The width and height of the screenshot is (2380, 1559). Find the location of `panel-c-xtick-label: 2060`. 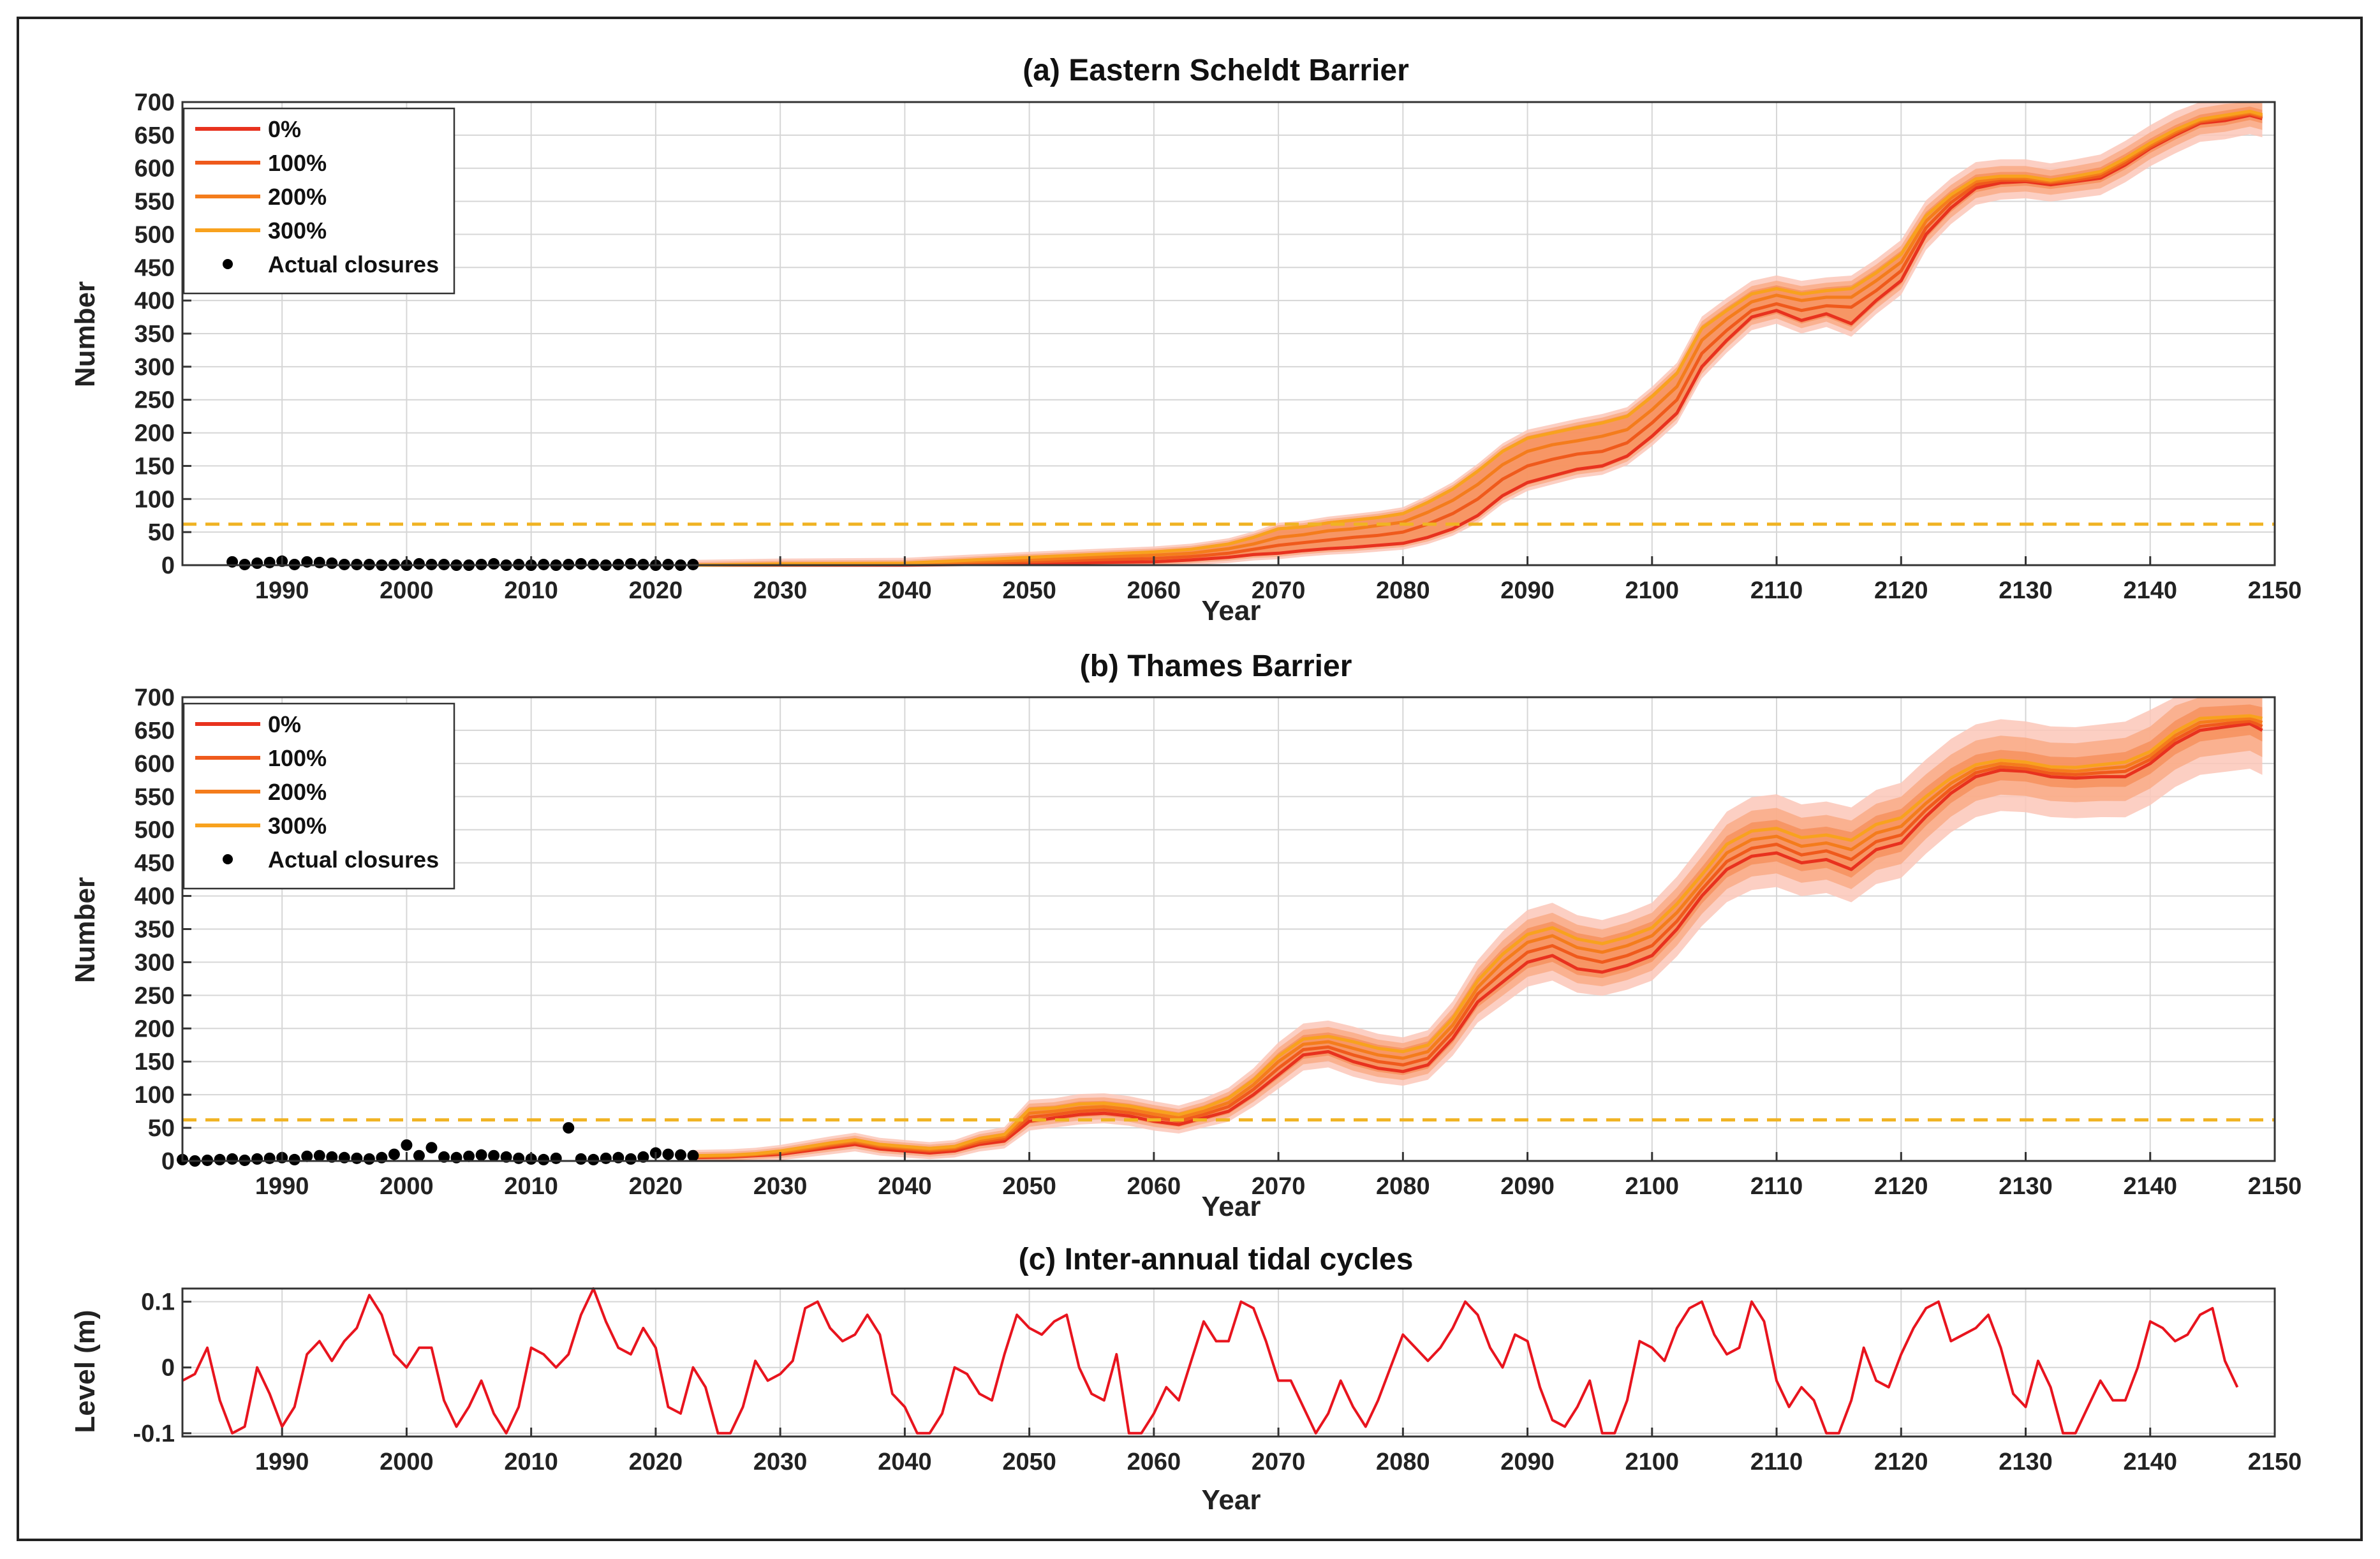

panel-c-xtick-label: 2060 is located at coordinates (1154, 1462).